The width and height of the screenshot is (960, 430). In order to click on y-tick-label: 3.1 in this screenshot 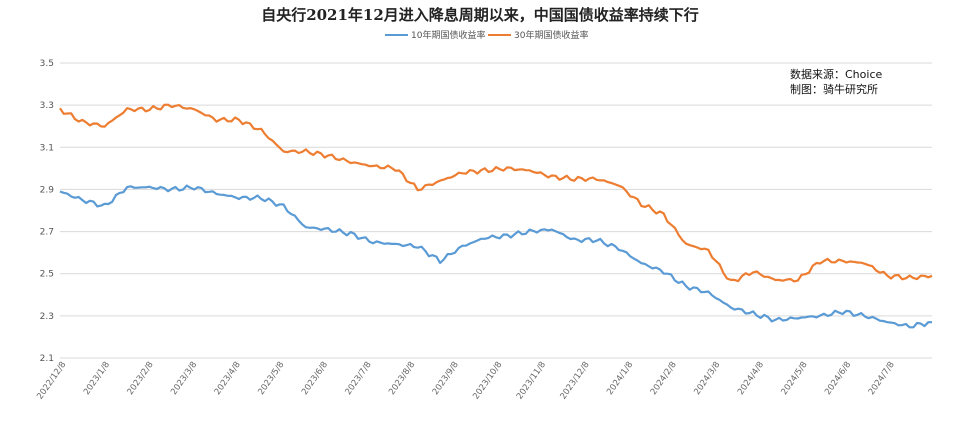, I will do `click(47, 148)`.